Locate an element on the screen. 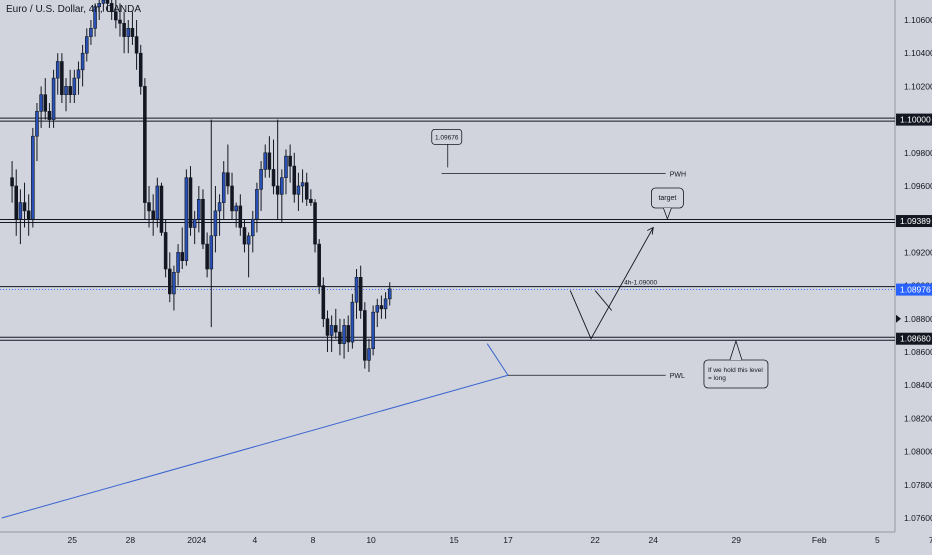  projection-arrowhead-icon is located at coordinates (650, 230).